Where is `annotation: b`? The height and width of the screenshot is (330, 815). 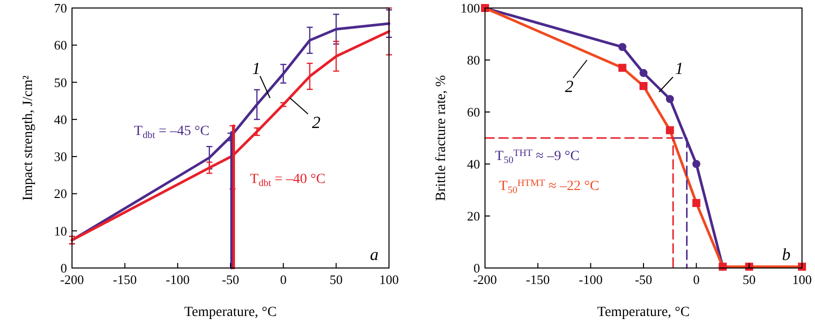 annotation: b is located at coordinates (786, 254).